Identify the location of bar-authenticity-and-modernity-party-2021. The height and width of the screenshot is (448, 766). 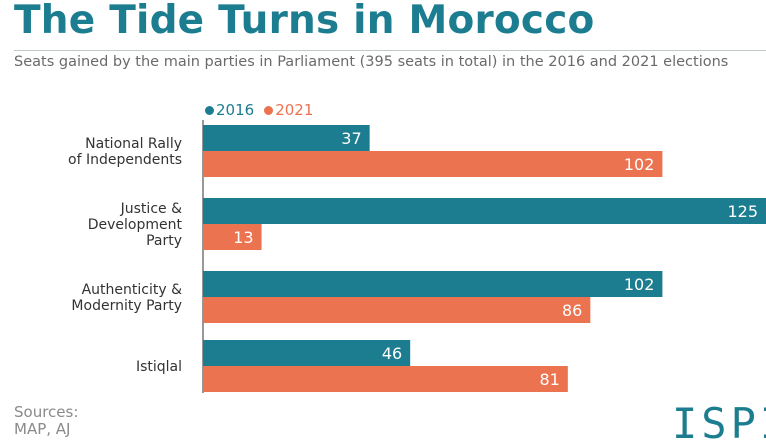
(397, 310).